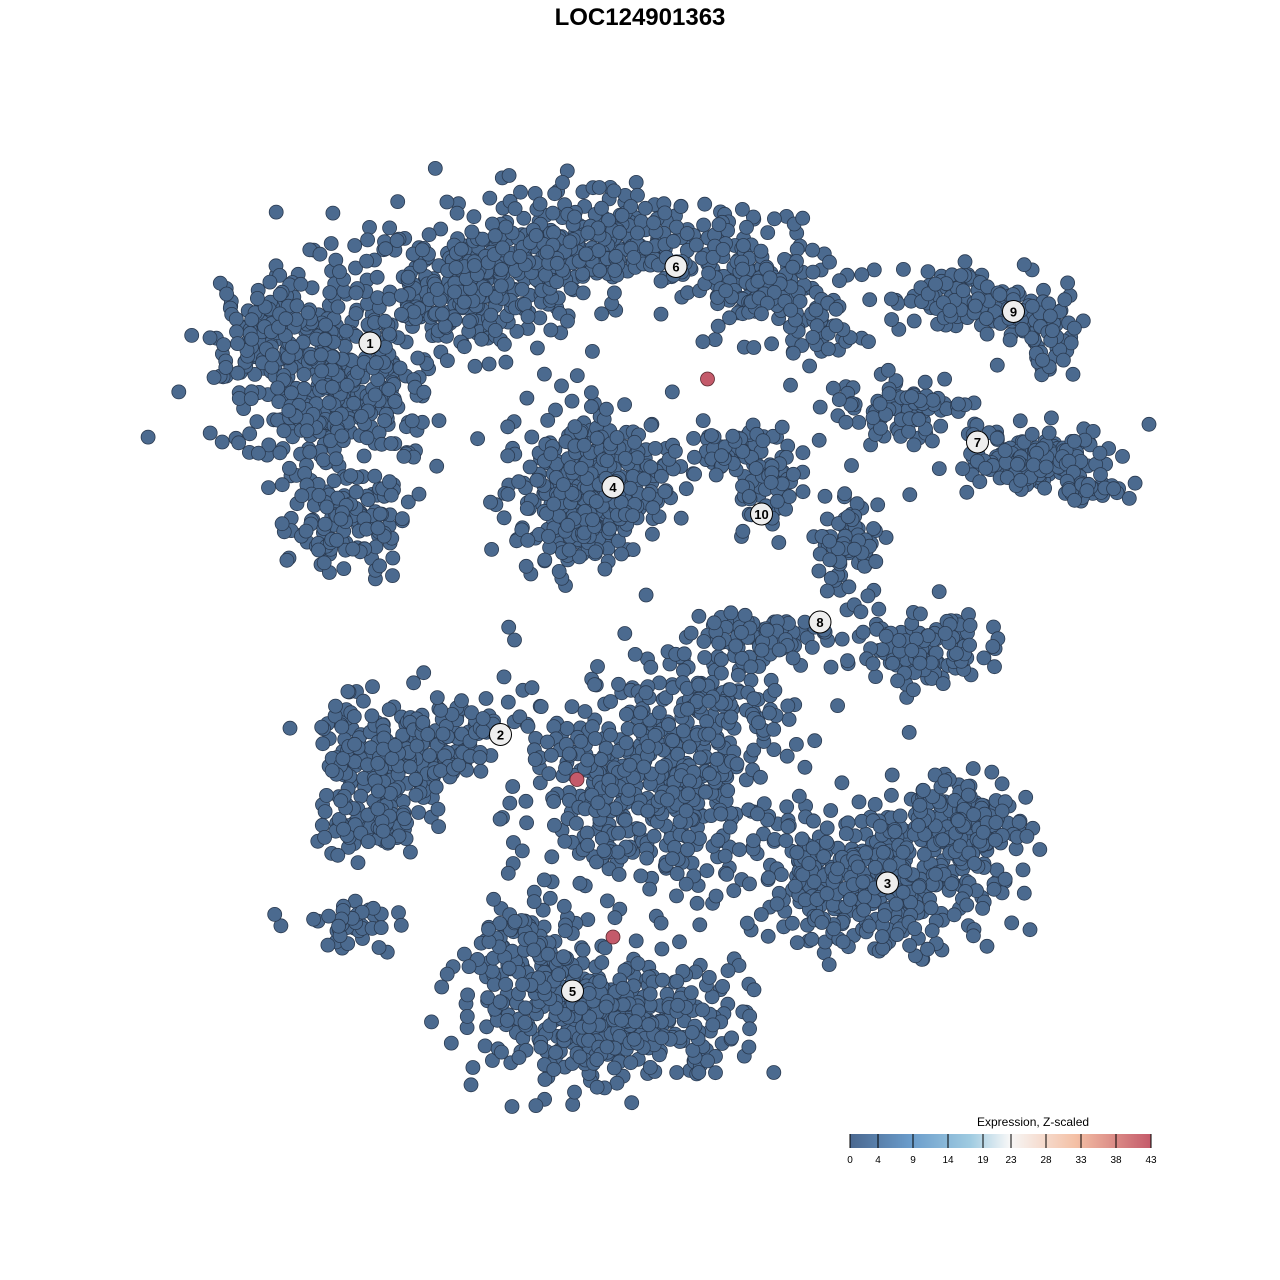 Image resolution: width=1280 pixels, height=1280 pixels. What do you see at coordinates (572, 991) in the screenshot?
I see `cluster-label-5: 5` at bounding box center [572, 991].